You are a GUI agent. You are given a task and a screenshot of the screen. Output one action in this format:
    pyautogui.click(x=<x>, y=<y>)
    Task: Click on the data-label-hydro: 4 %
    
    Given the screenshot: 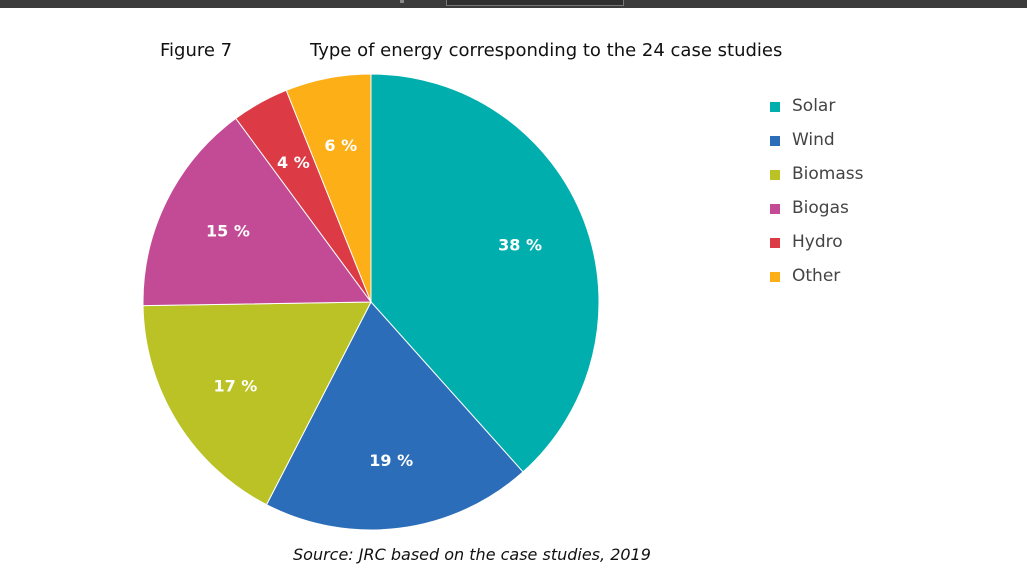 What is the action you would take?
    pyautogui.click(x=293, y=162)
    